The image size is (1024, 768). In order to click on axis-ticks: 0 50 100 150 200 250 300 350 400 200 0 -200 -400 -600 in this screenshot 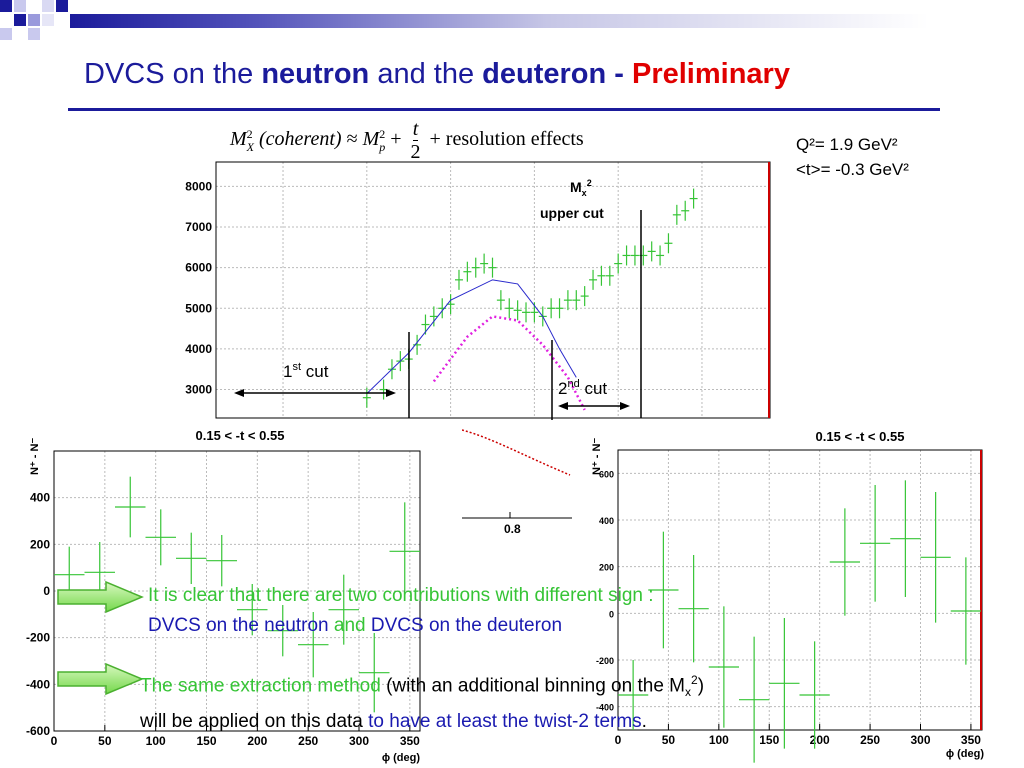, I will do `click(223, 619)`.